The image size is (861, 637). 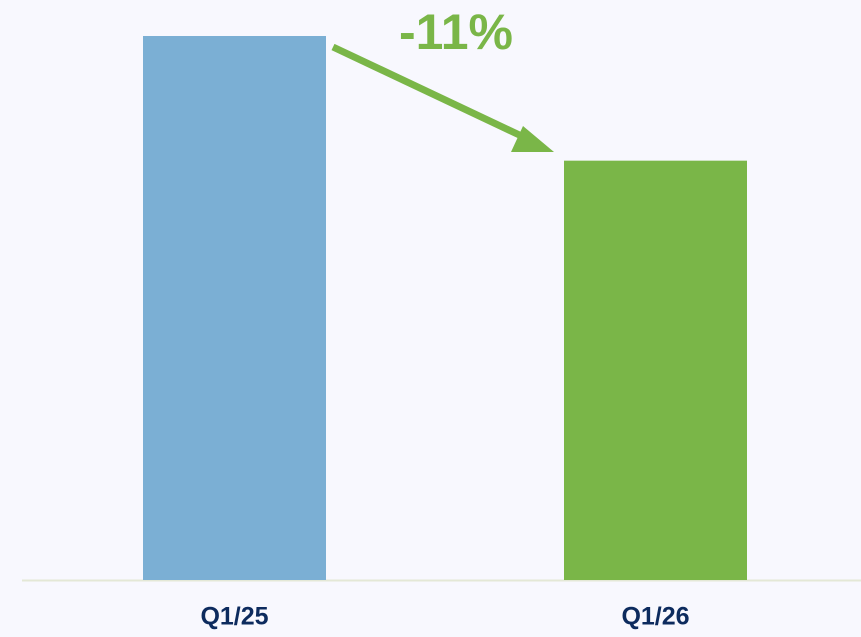 What do you see at coordinates (655, 617) in the screenshot?
I see `x-tick-label: Q1/26` at bounding box center [655, 617].